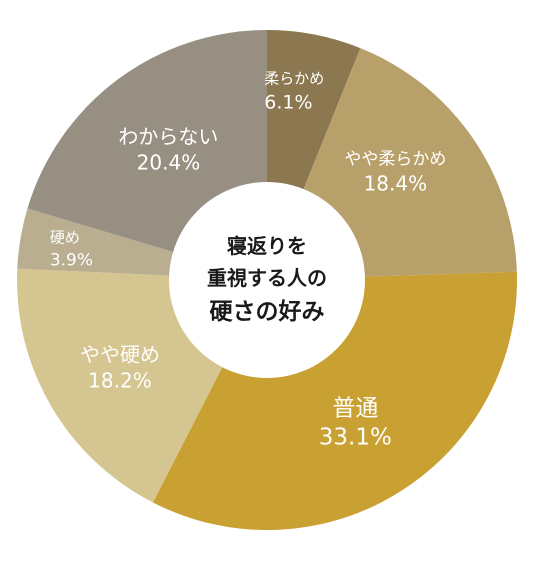 This screenshot has width=536, height=561. Describe the element at coordinates (396, 184) in the screenshot. I see `slice-label-value: 18.4%` at that location.